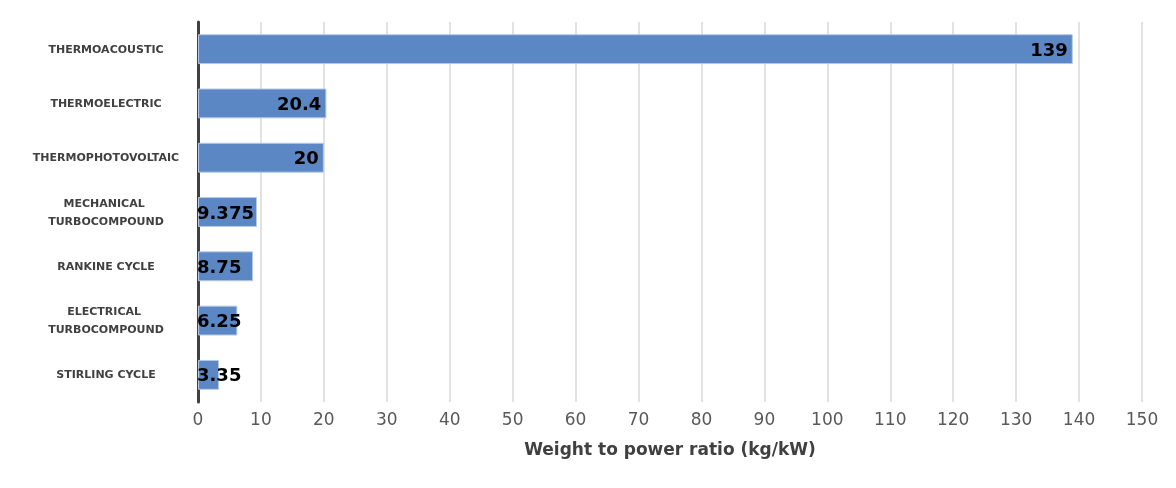  I want to click on x-tick-label: 110, so click(890, 418).